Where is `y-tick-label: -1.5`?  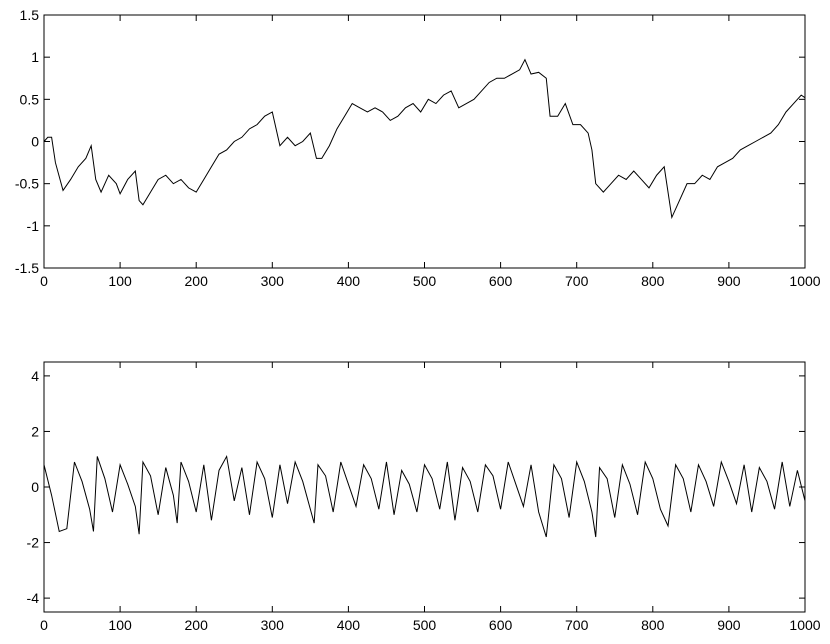
y-tick-label: -1.5 is located at coordinates (27, 268).